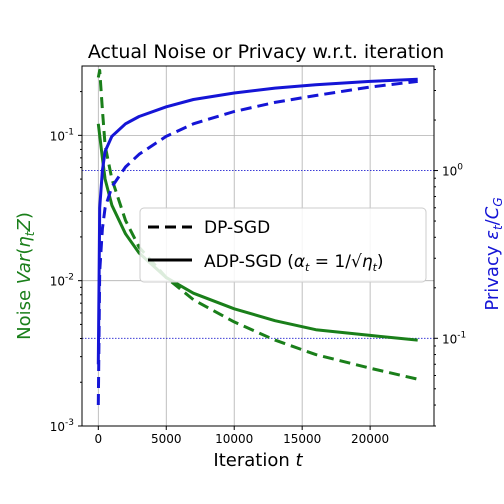 This screenshot has height=504, width=504. I want to click on x-tick-label: 20000, so click(370, 439).